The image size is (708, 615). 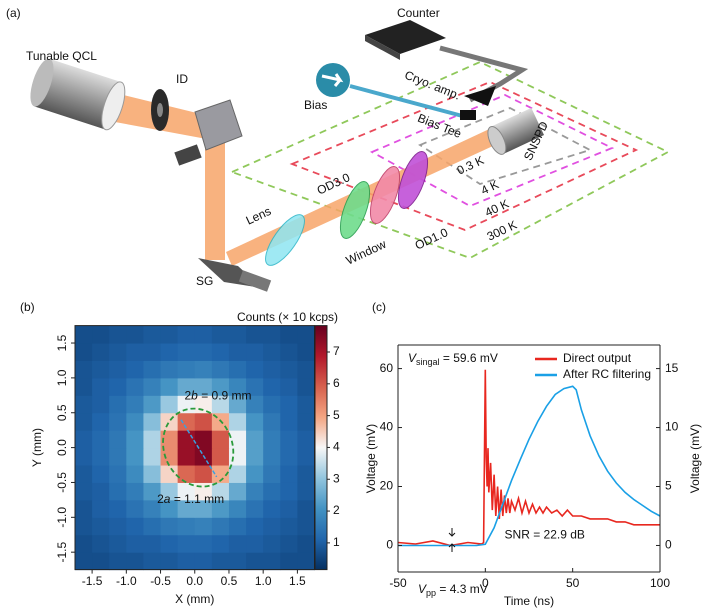 I want to click on x-tick-label: 0.0, so click(x=194, y=581).